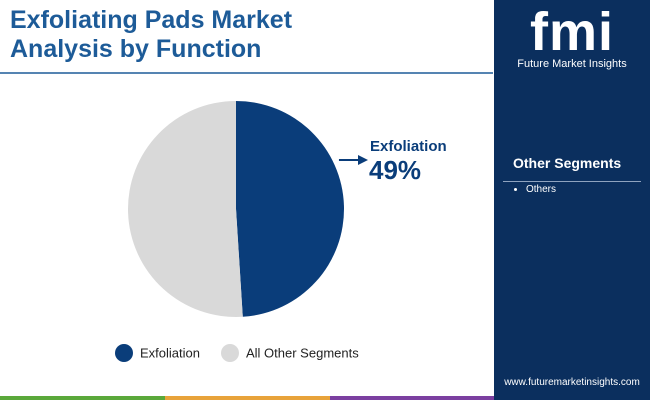 This screenshot has height=400, width=650. What do you see at coordinates (572, 181) in the screenshot?
I see `sidebar-rule` at bounding box center [572, 181].